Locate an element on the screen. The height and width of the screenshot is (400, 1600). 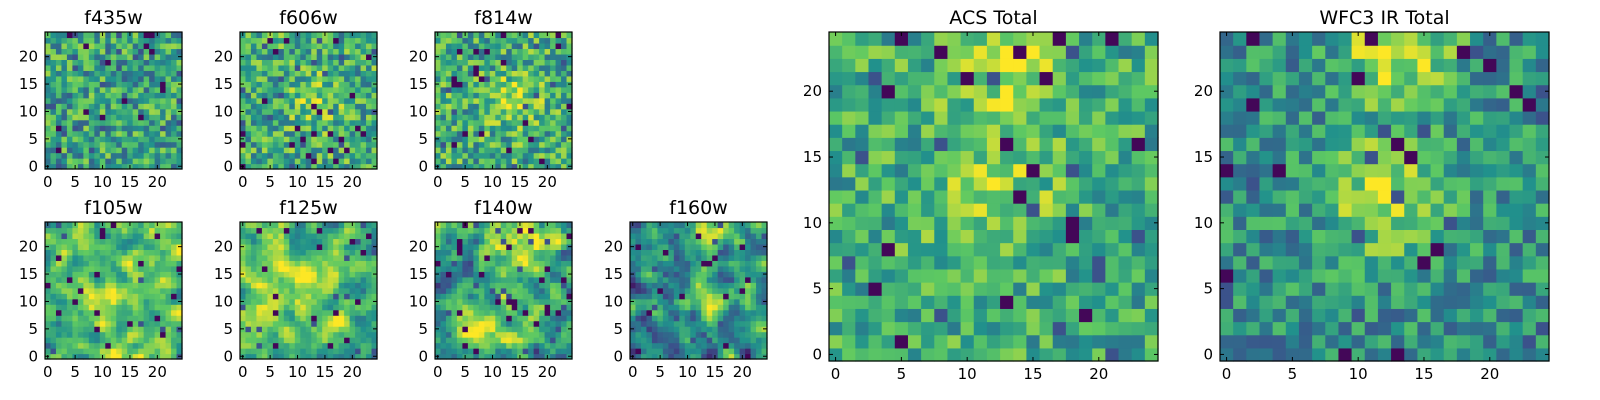
x-tick-label: 10 is located at coordinates (102, 372).